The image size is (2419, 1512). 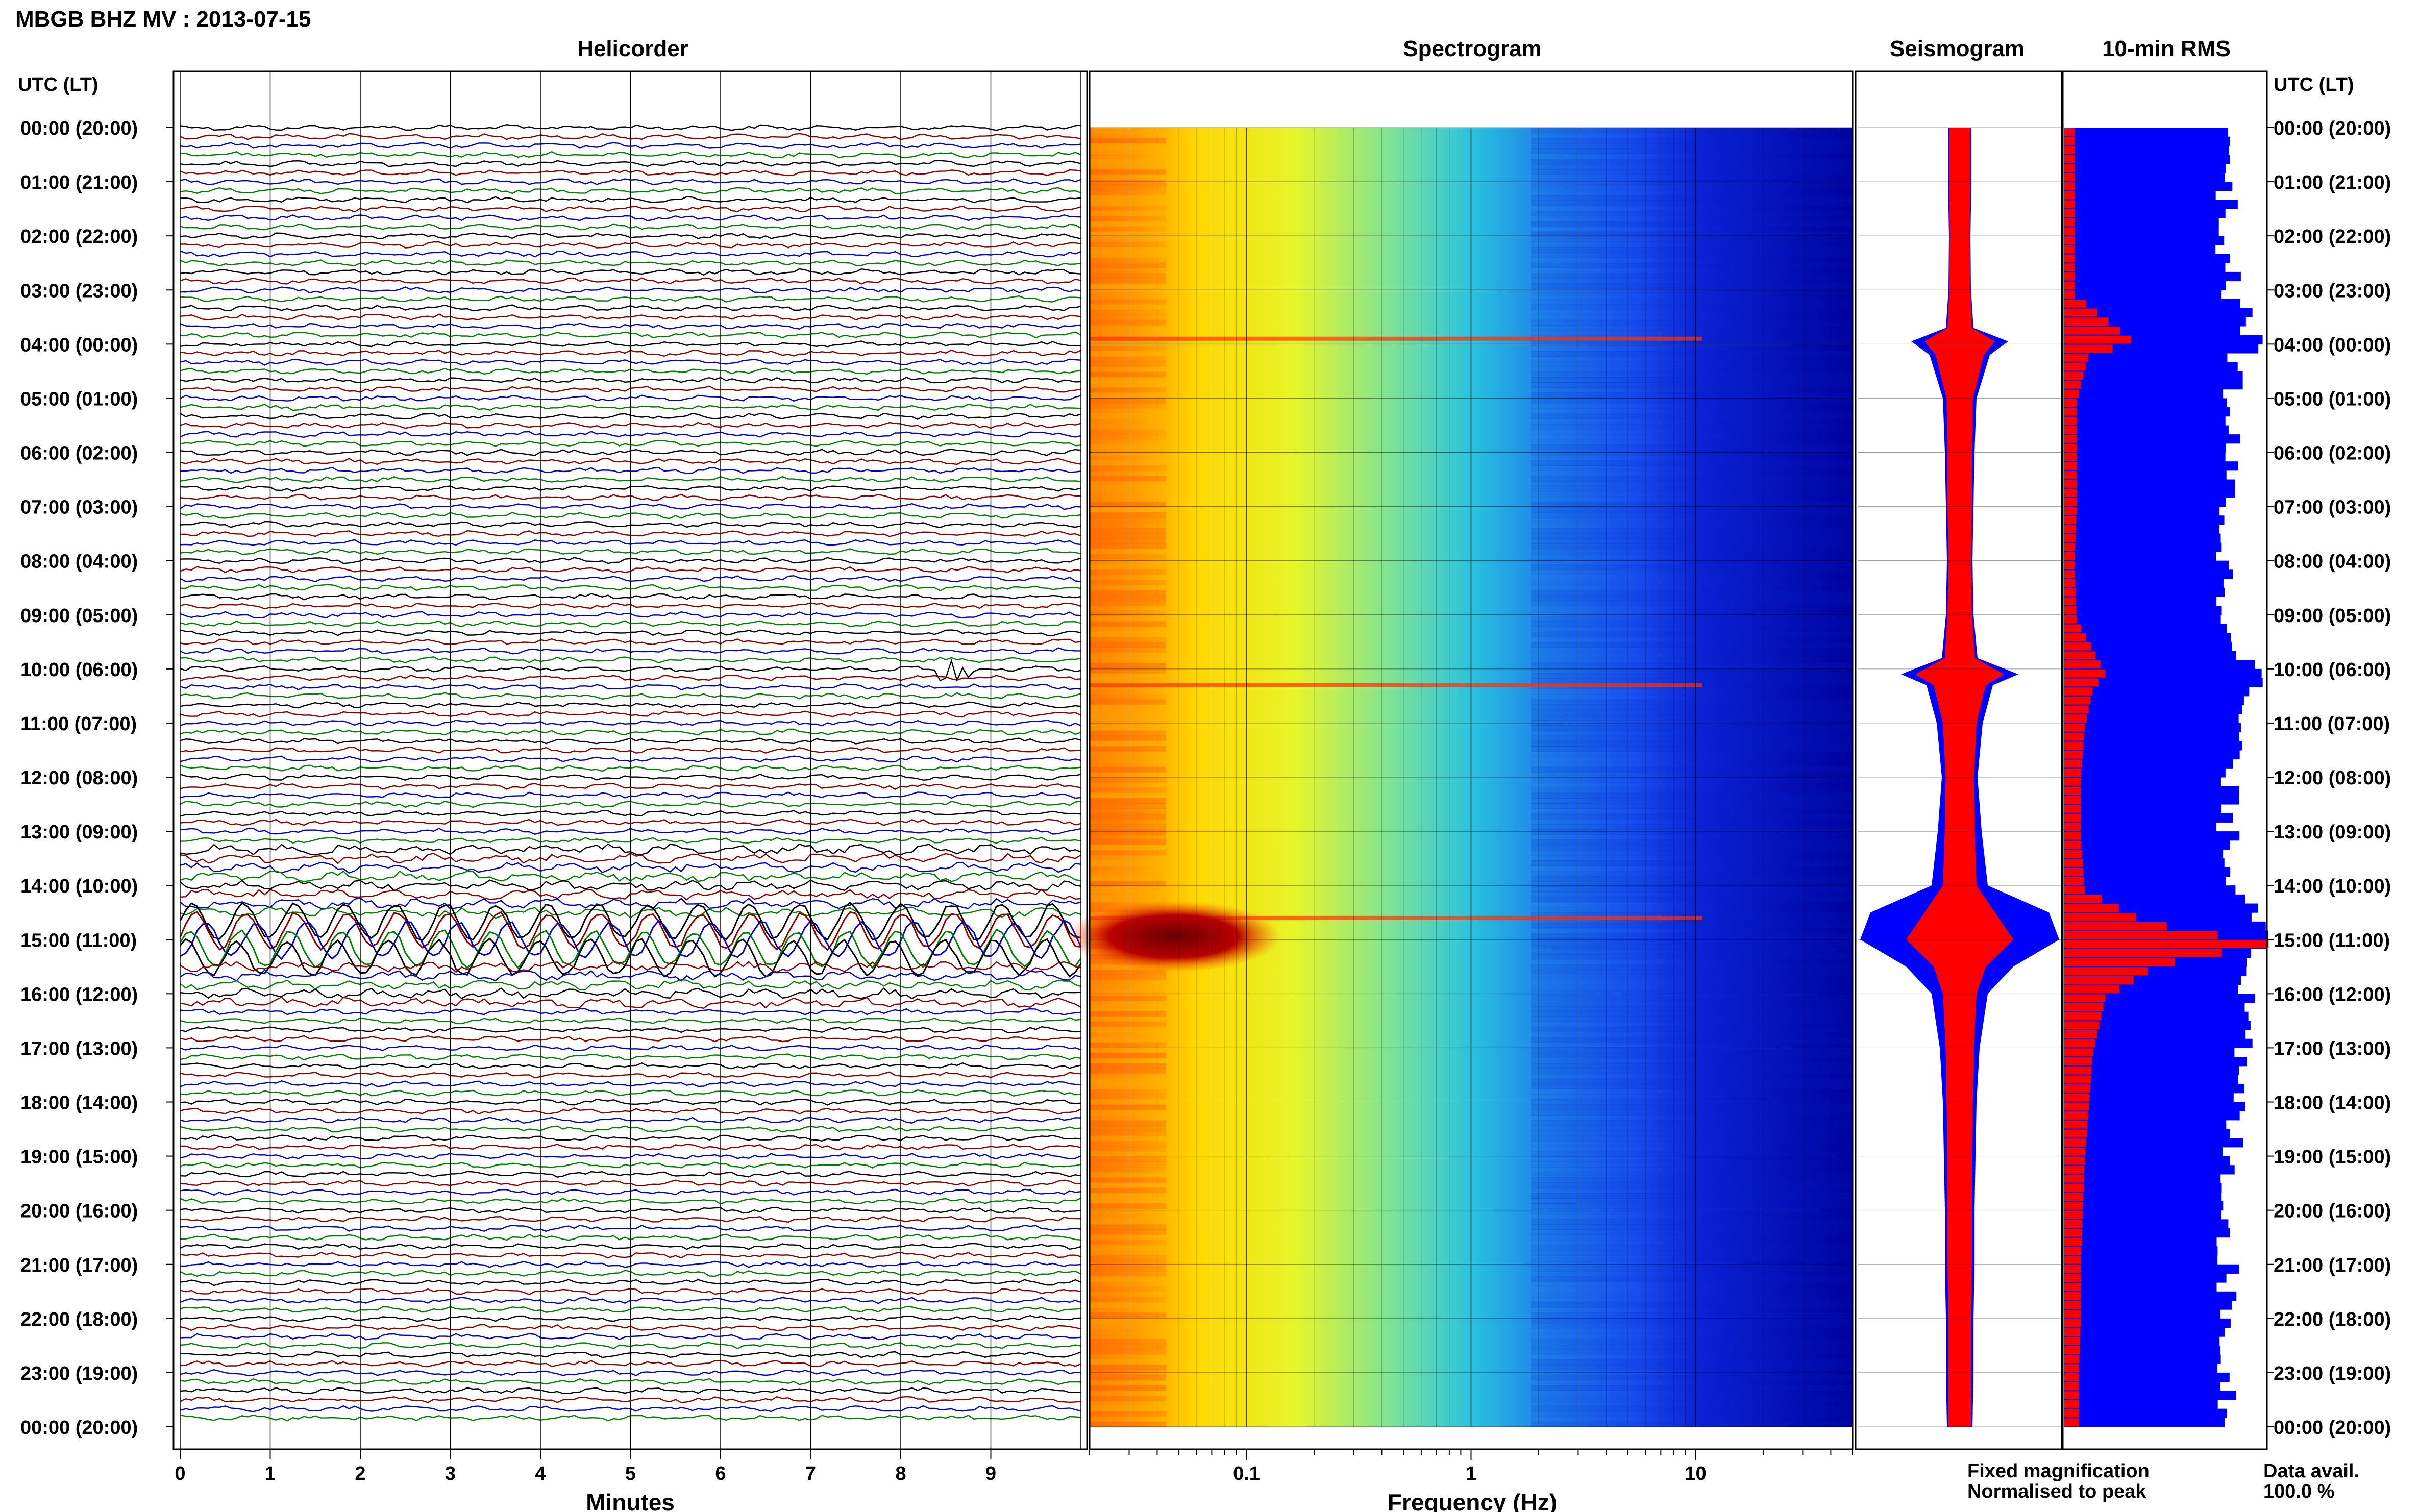 What do you see at coordinates (79, 1319) in the screenshot?
I see `time-label-left: 22:00 (18:00)` at bounding box center [79, 1319].